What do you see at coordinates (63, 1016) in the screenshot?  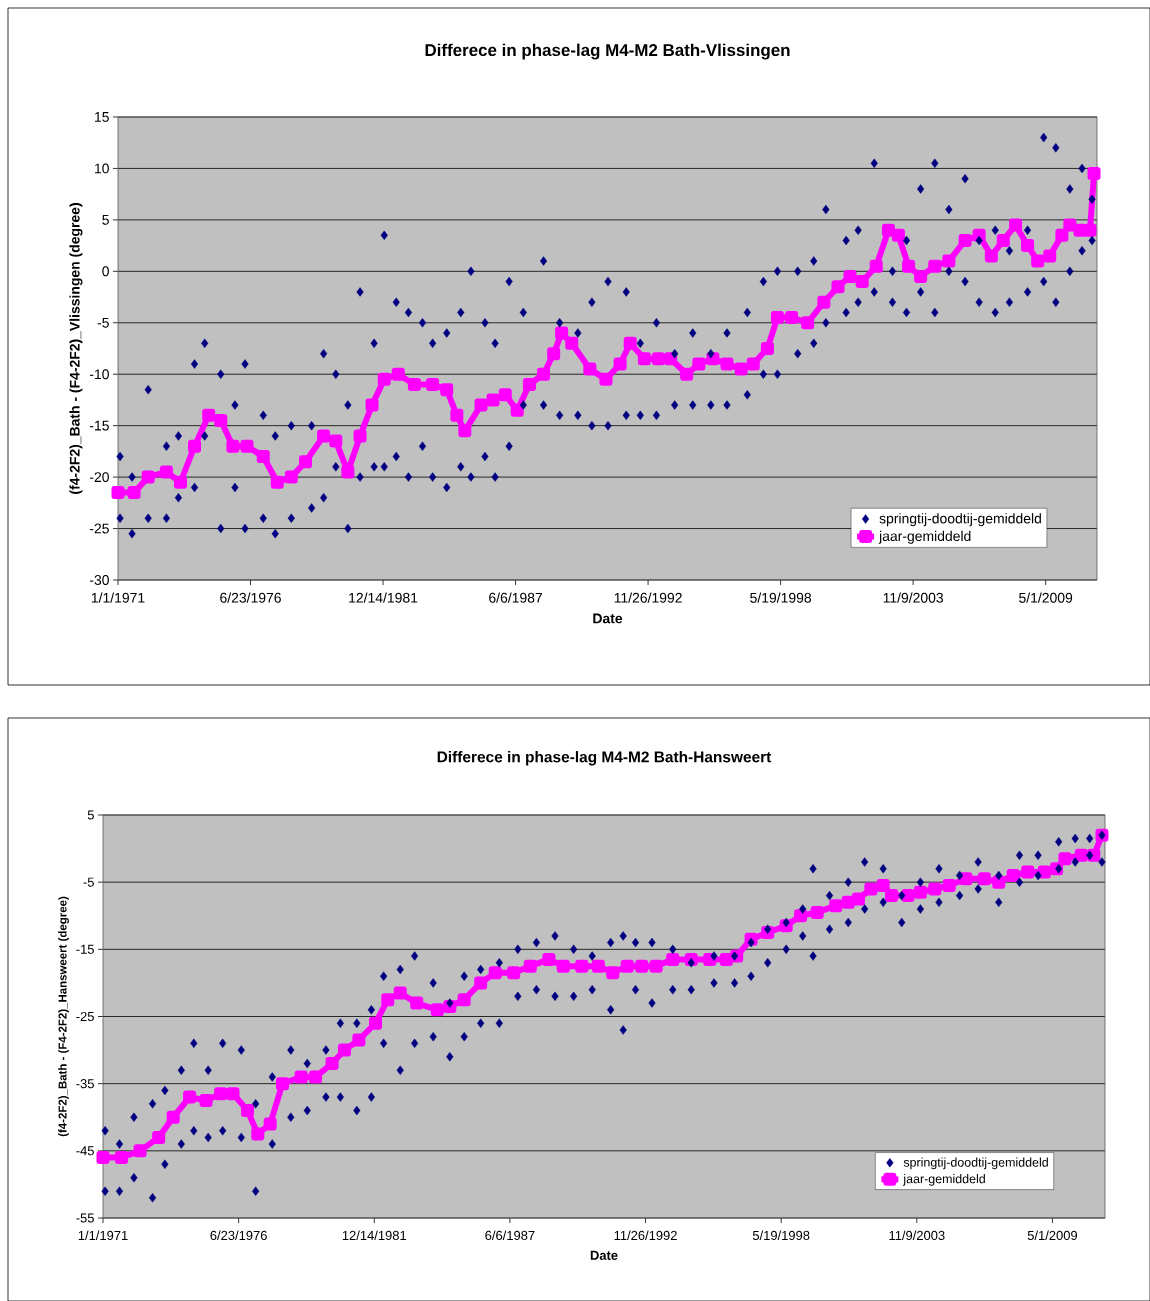 I see `y-axis-title: (f4-2F2)_Bath - (F4-2F2)_Hansweert (degree)` at bounding box center [63, 1016].